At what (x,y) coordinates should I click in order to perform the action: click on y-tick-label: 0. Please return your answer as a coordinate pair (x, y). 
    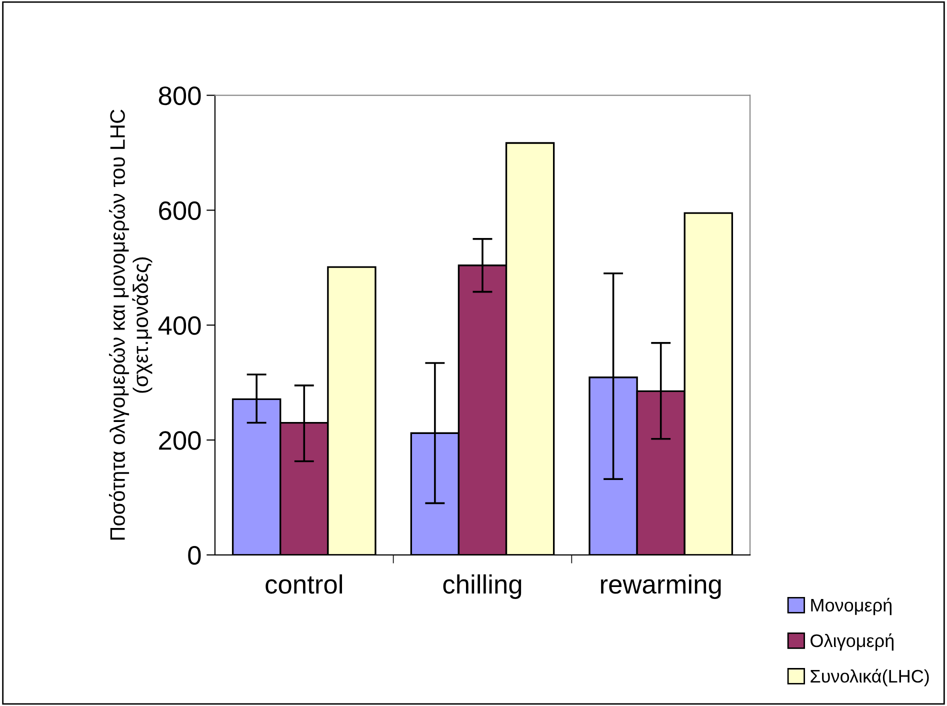
    Looking at the image, I should click on (194, 555).